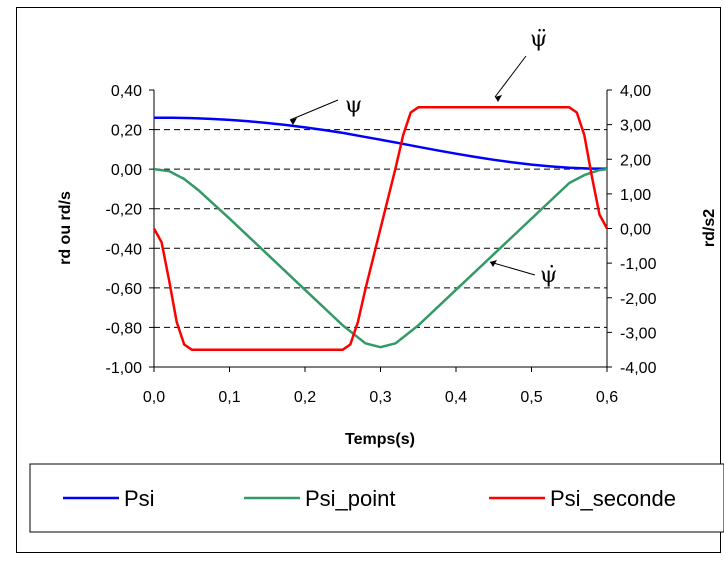  Describe the element at coordinates (635, 160) in the screenshot. I see `y-right-tick-label: 2,00` at that location.